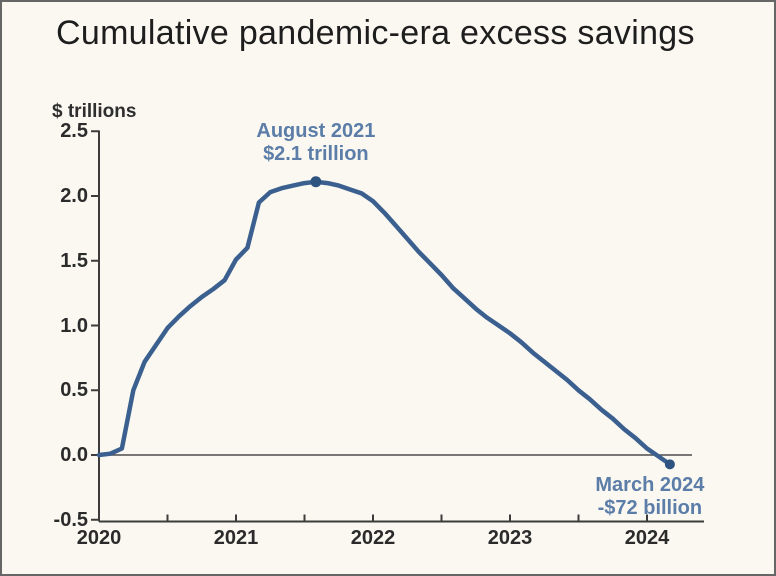 The width and height of the screenshot is (776, 576). What do you see at coordinates (74, 390) in the screenshot?
I see `y-tick-label: 0.5` at bounding box center [74, 390].